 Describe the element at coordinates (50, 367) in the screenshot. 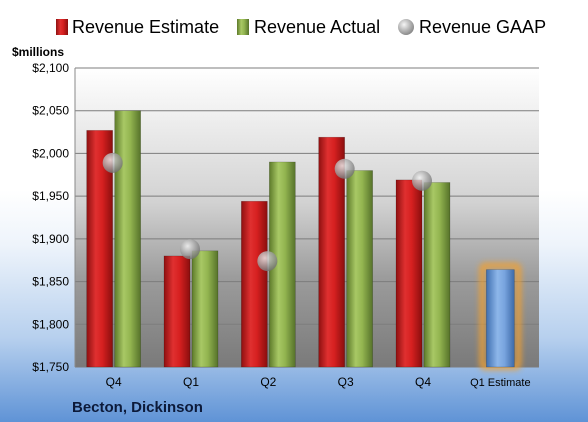

I see `y-tick-label: $1,750` at that location.